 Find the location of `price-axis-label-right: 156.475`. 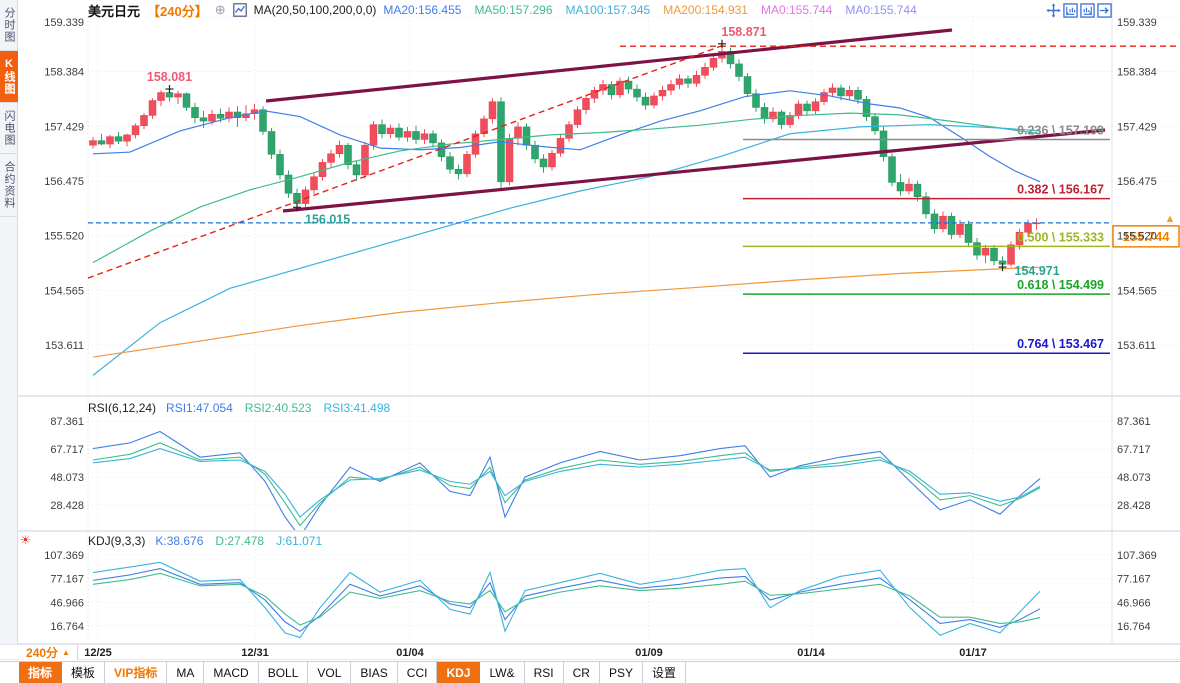

price-axis-label-right: 156.475 is located at coordinates (1137, 182).